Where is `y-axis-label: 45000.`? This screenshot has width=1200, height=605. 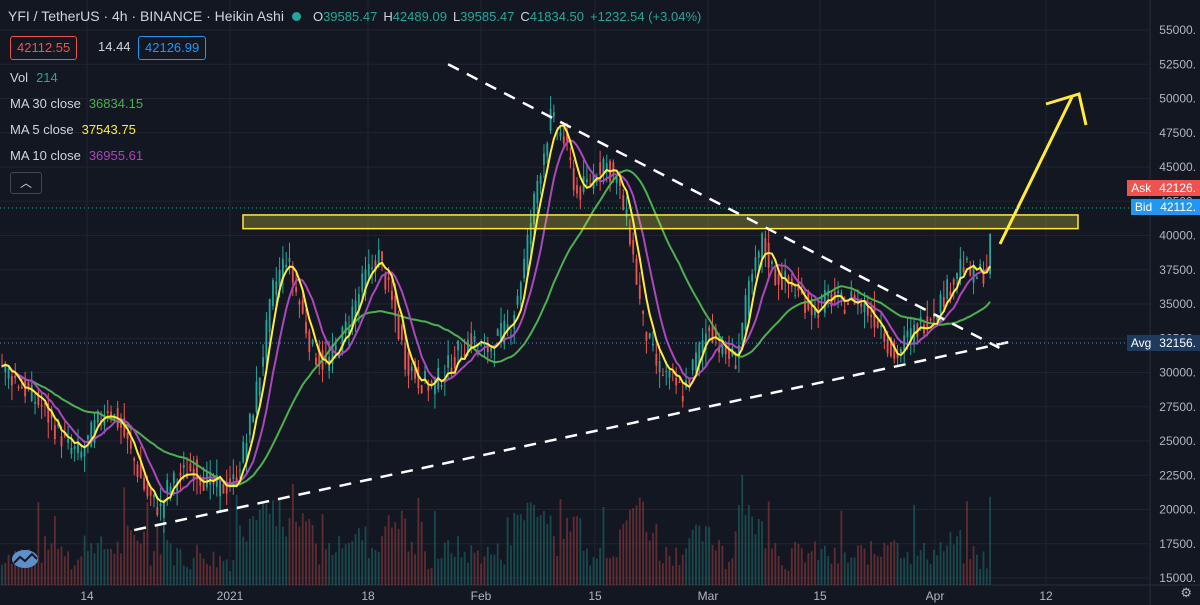
y-axis-label: 45000. is located at coordinates (1177, 167).